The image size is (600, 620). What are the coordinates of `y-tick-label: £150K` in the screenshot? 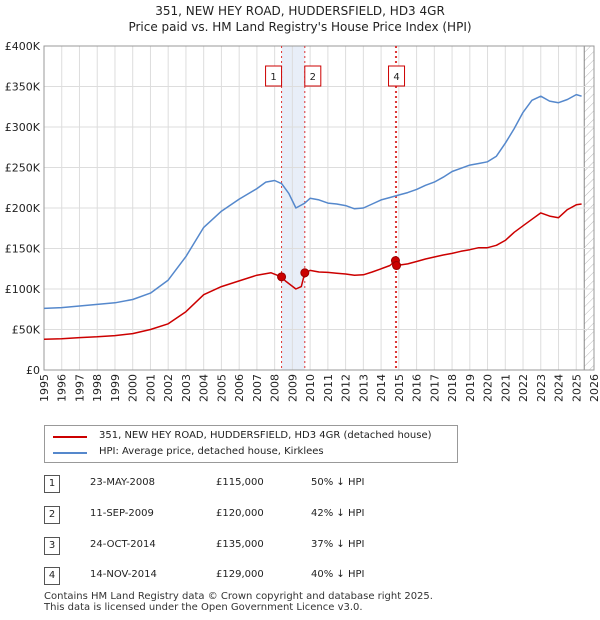 It's located at (23, 249).